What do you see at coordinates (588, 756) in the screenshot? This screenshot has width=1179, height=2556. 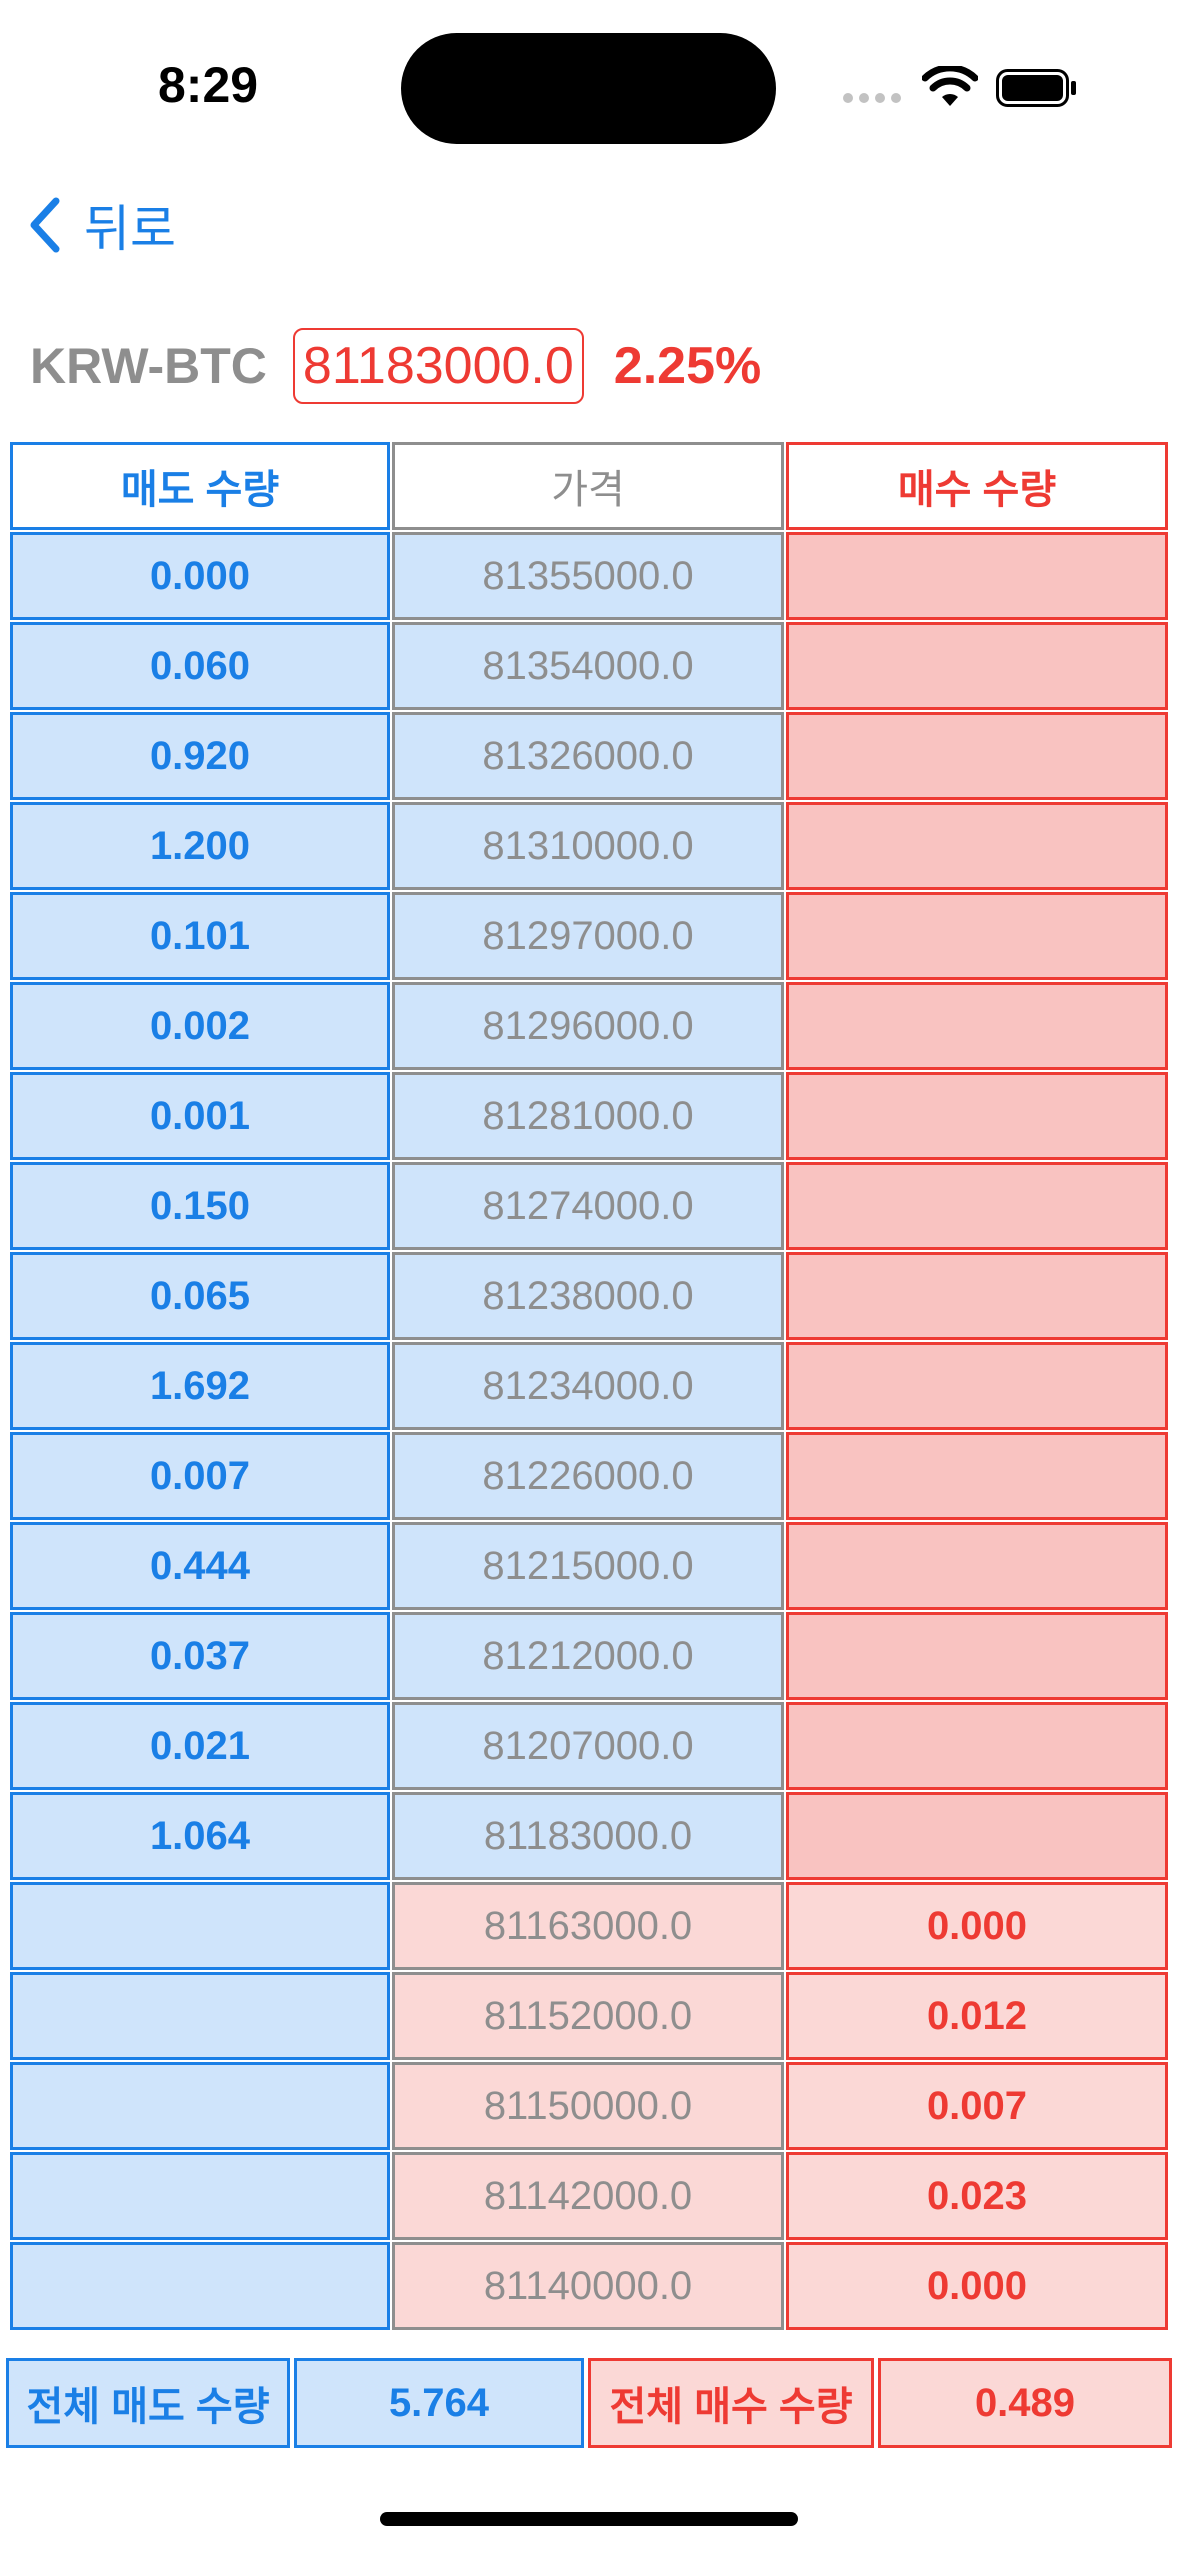 I see `ask-price-cell: 81326000.0` at bounding box center [588, 756].